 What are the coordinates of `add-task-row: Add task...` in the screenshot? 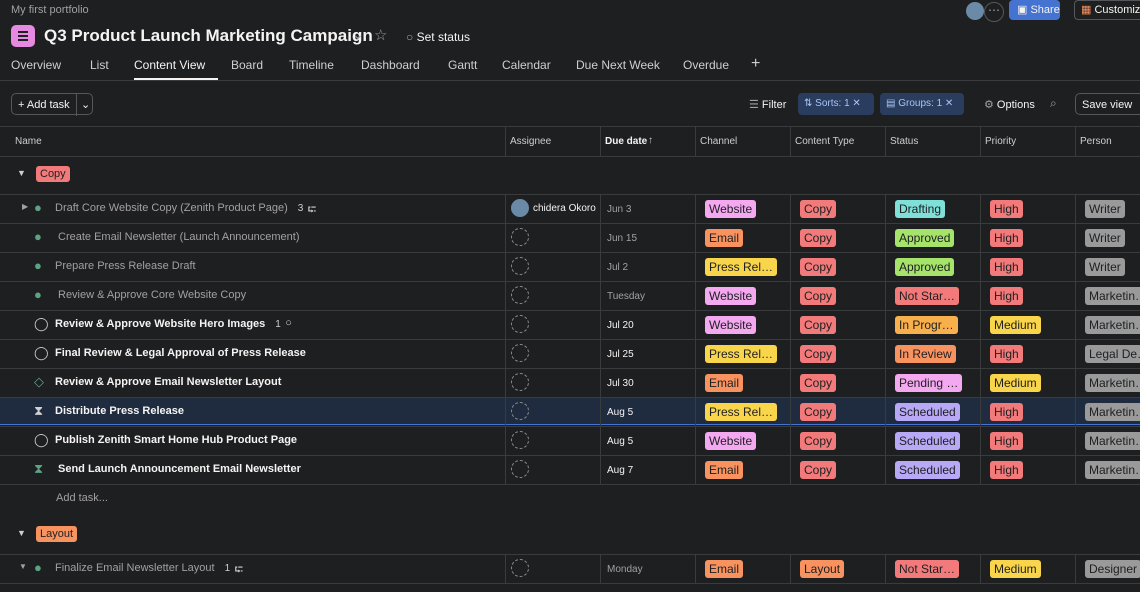 It's located at (82, 498).